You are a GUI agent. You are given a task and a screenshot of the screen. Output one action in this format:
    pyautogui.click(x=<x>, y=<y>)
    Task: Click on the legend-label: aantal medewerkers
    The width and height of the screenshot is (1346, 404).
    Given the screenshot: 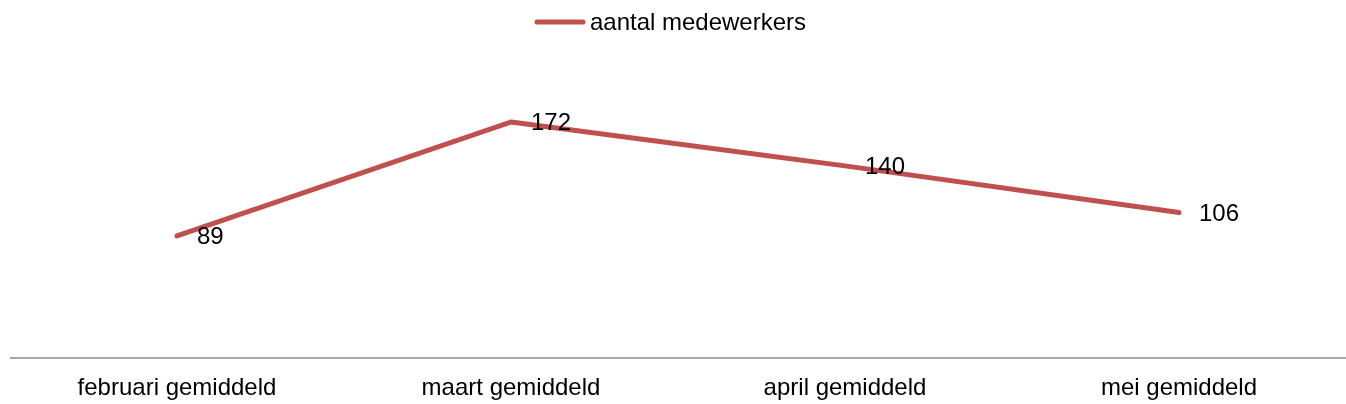 What is the action you would take?
    pyautogui.click(x=698, y=22)
    